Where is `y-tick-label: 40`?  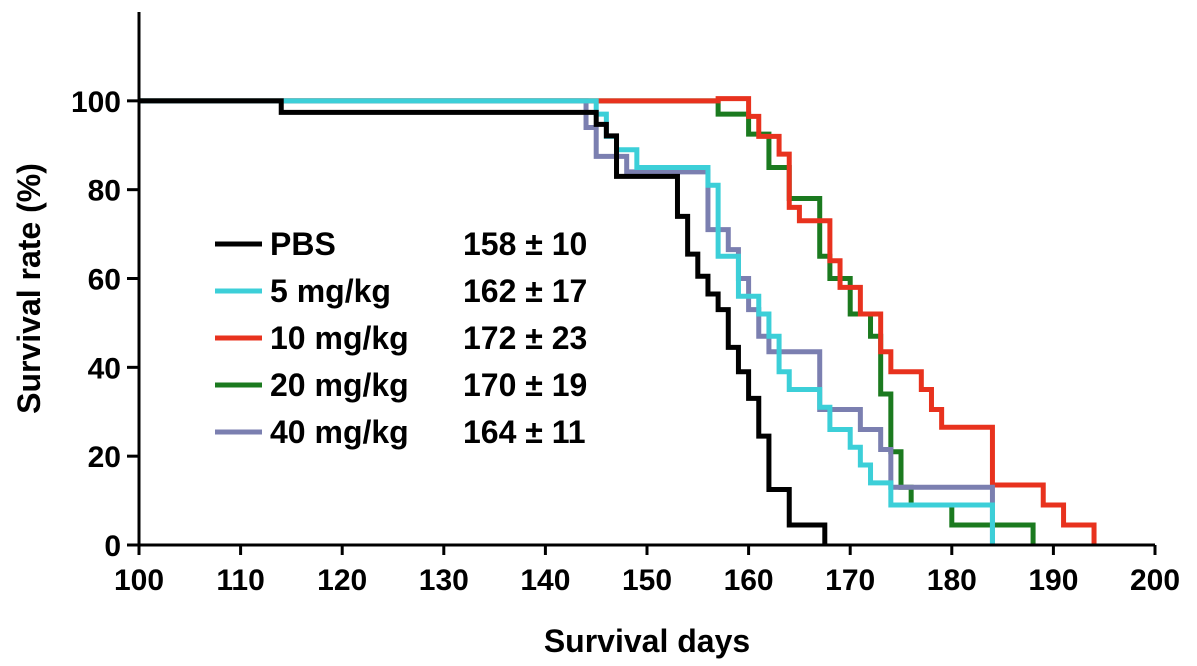
y-tick-label: 40 is located at coordinates (104, 368).